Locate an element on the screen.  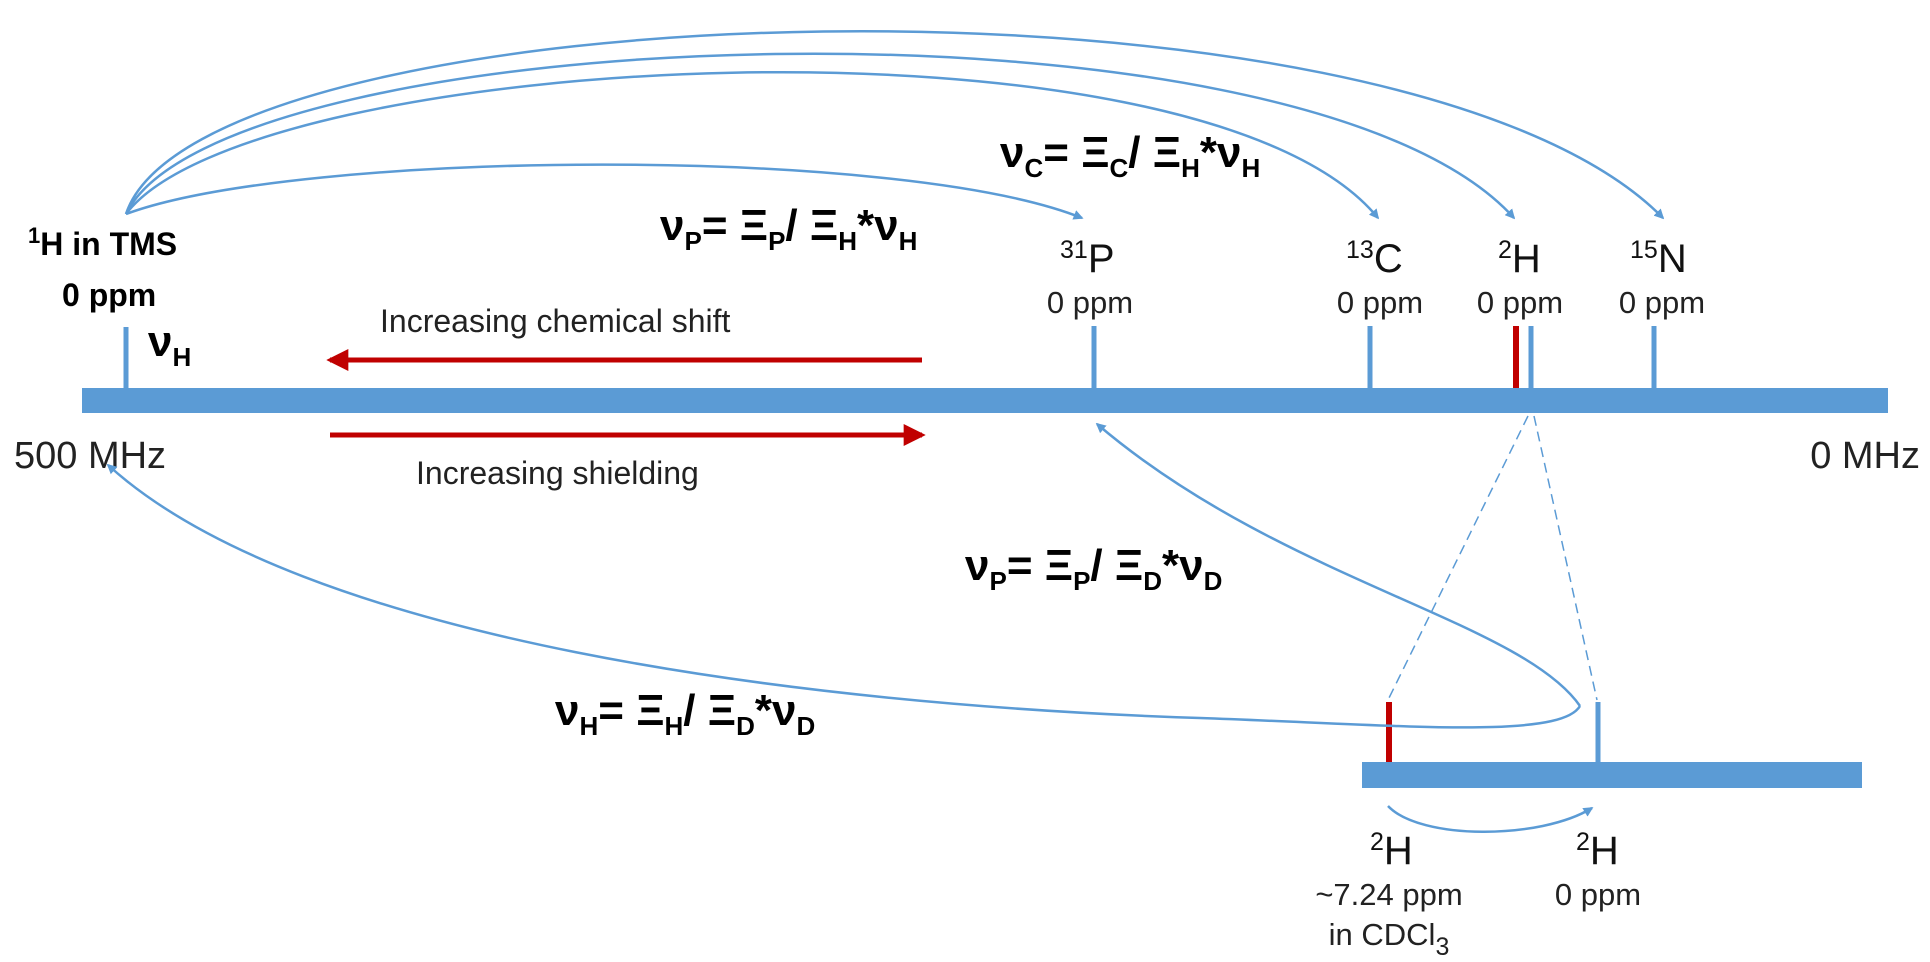
eq-ph-num-sub: P is located at coordinates (776, 241).